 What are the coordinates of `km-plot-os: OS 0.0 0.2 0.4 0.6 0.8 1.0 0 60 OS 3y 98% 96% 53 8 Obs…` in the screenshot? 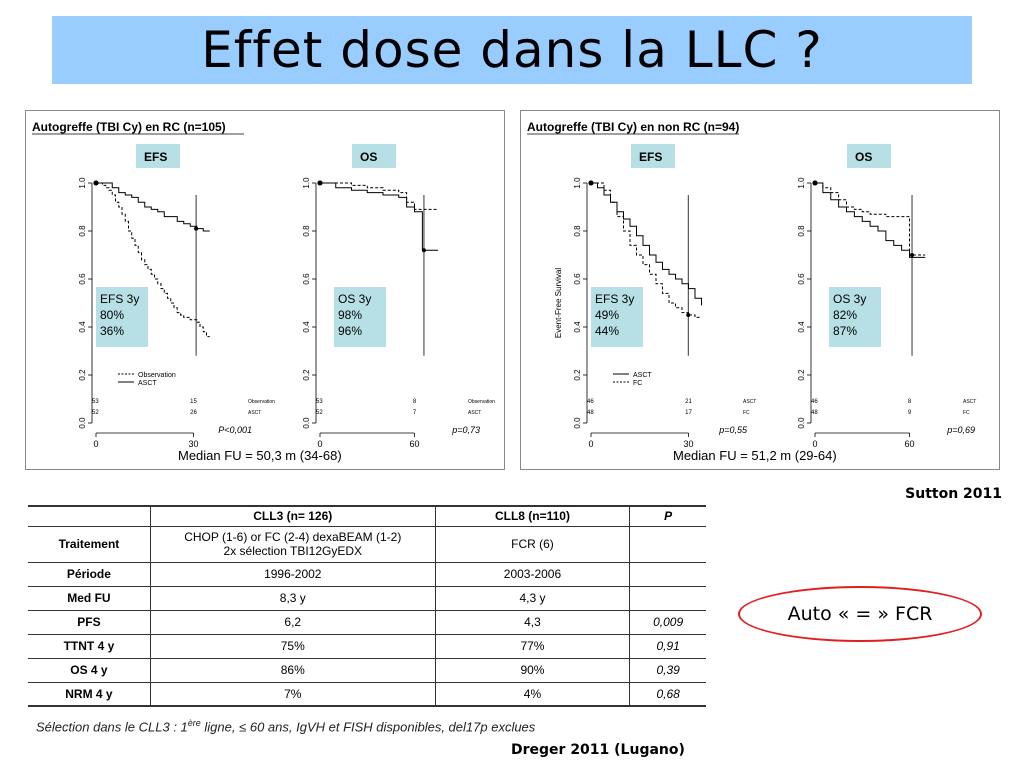 It's located at (398, 296).